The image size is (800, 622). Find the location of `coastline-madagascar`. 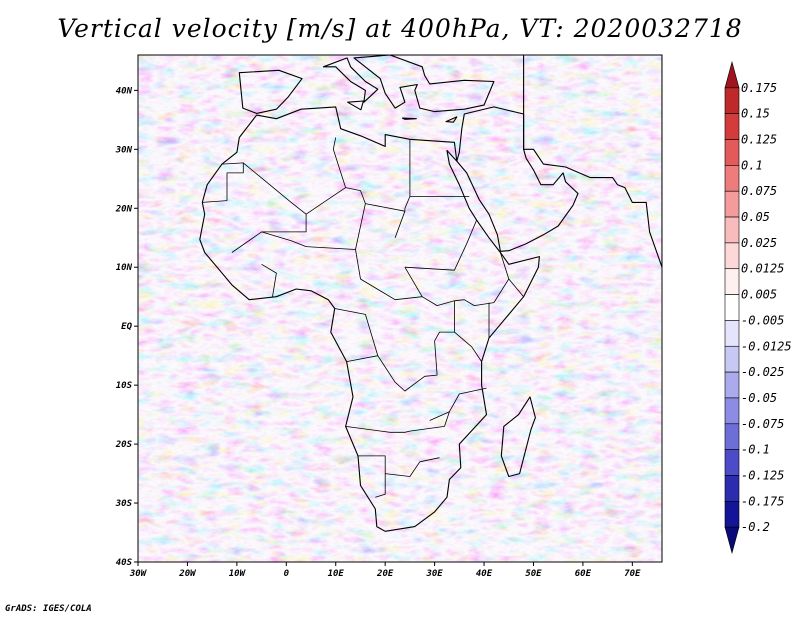

coastline-madagascar is located at coordinates (518, 437).